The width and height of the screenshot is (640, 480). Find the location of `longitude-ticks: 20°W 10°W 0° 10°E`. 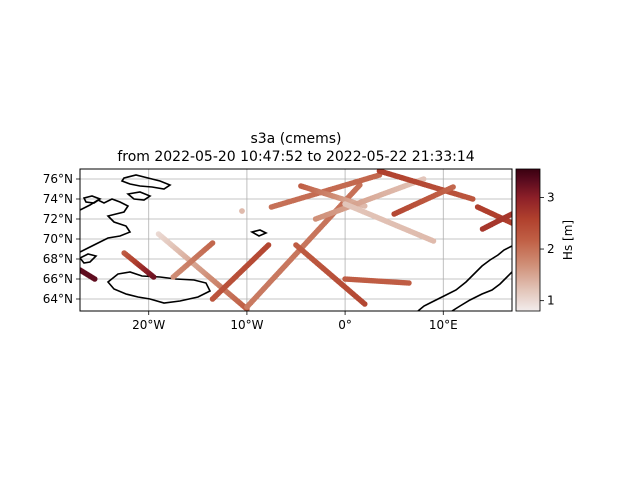

longitude-ticks: 20°W 10°W 0° 10°E is located at coordinates (295, 321).